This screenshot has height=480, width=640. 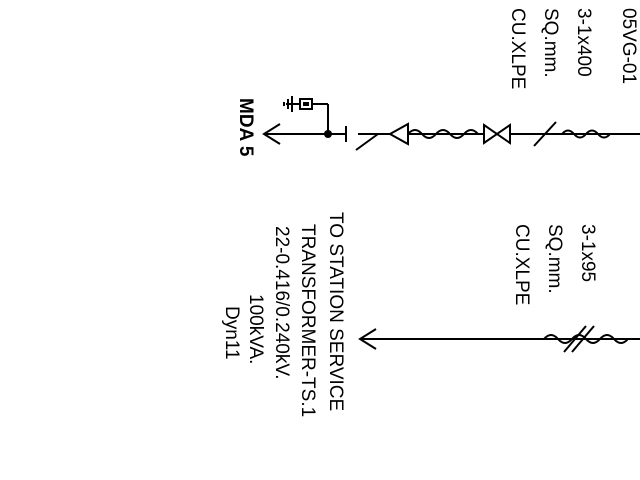 What do you see at coordinates (575, 339) in the screenshot?
I see `cable-slash-icon-bottom` at bounding box center [575, 339].